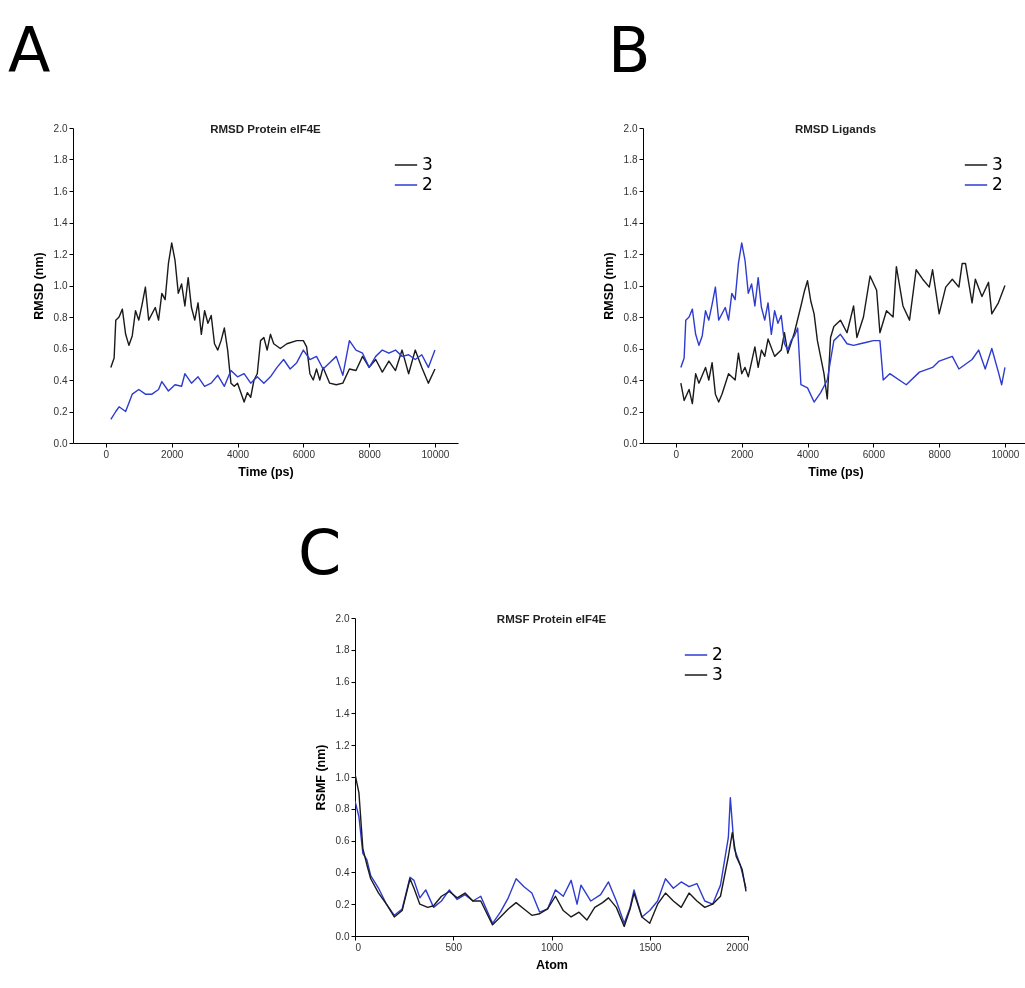 The height and width of the screenshot is (988, 1025). I want to click on chart-title: RMSD Ligands, so click(835, 128).